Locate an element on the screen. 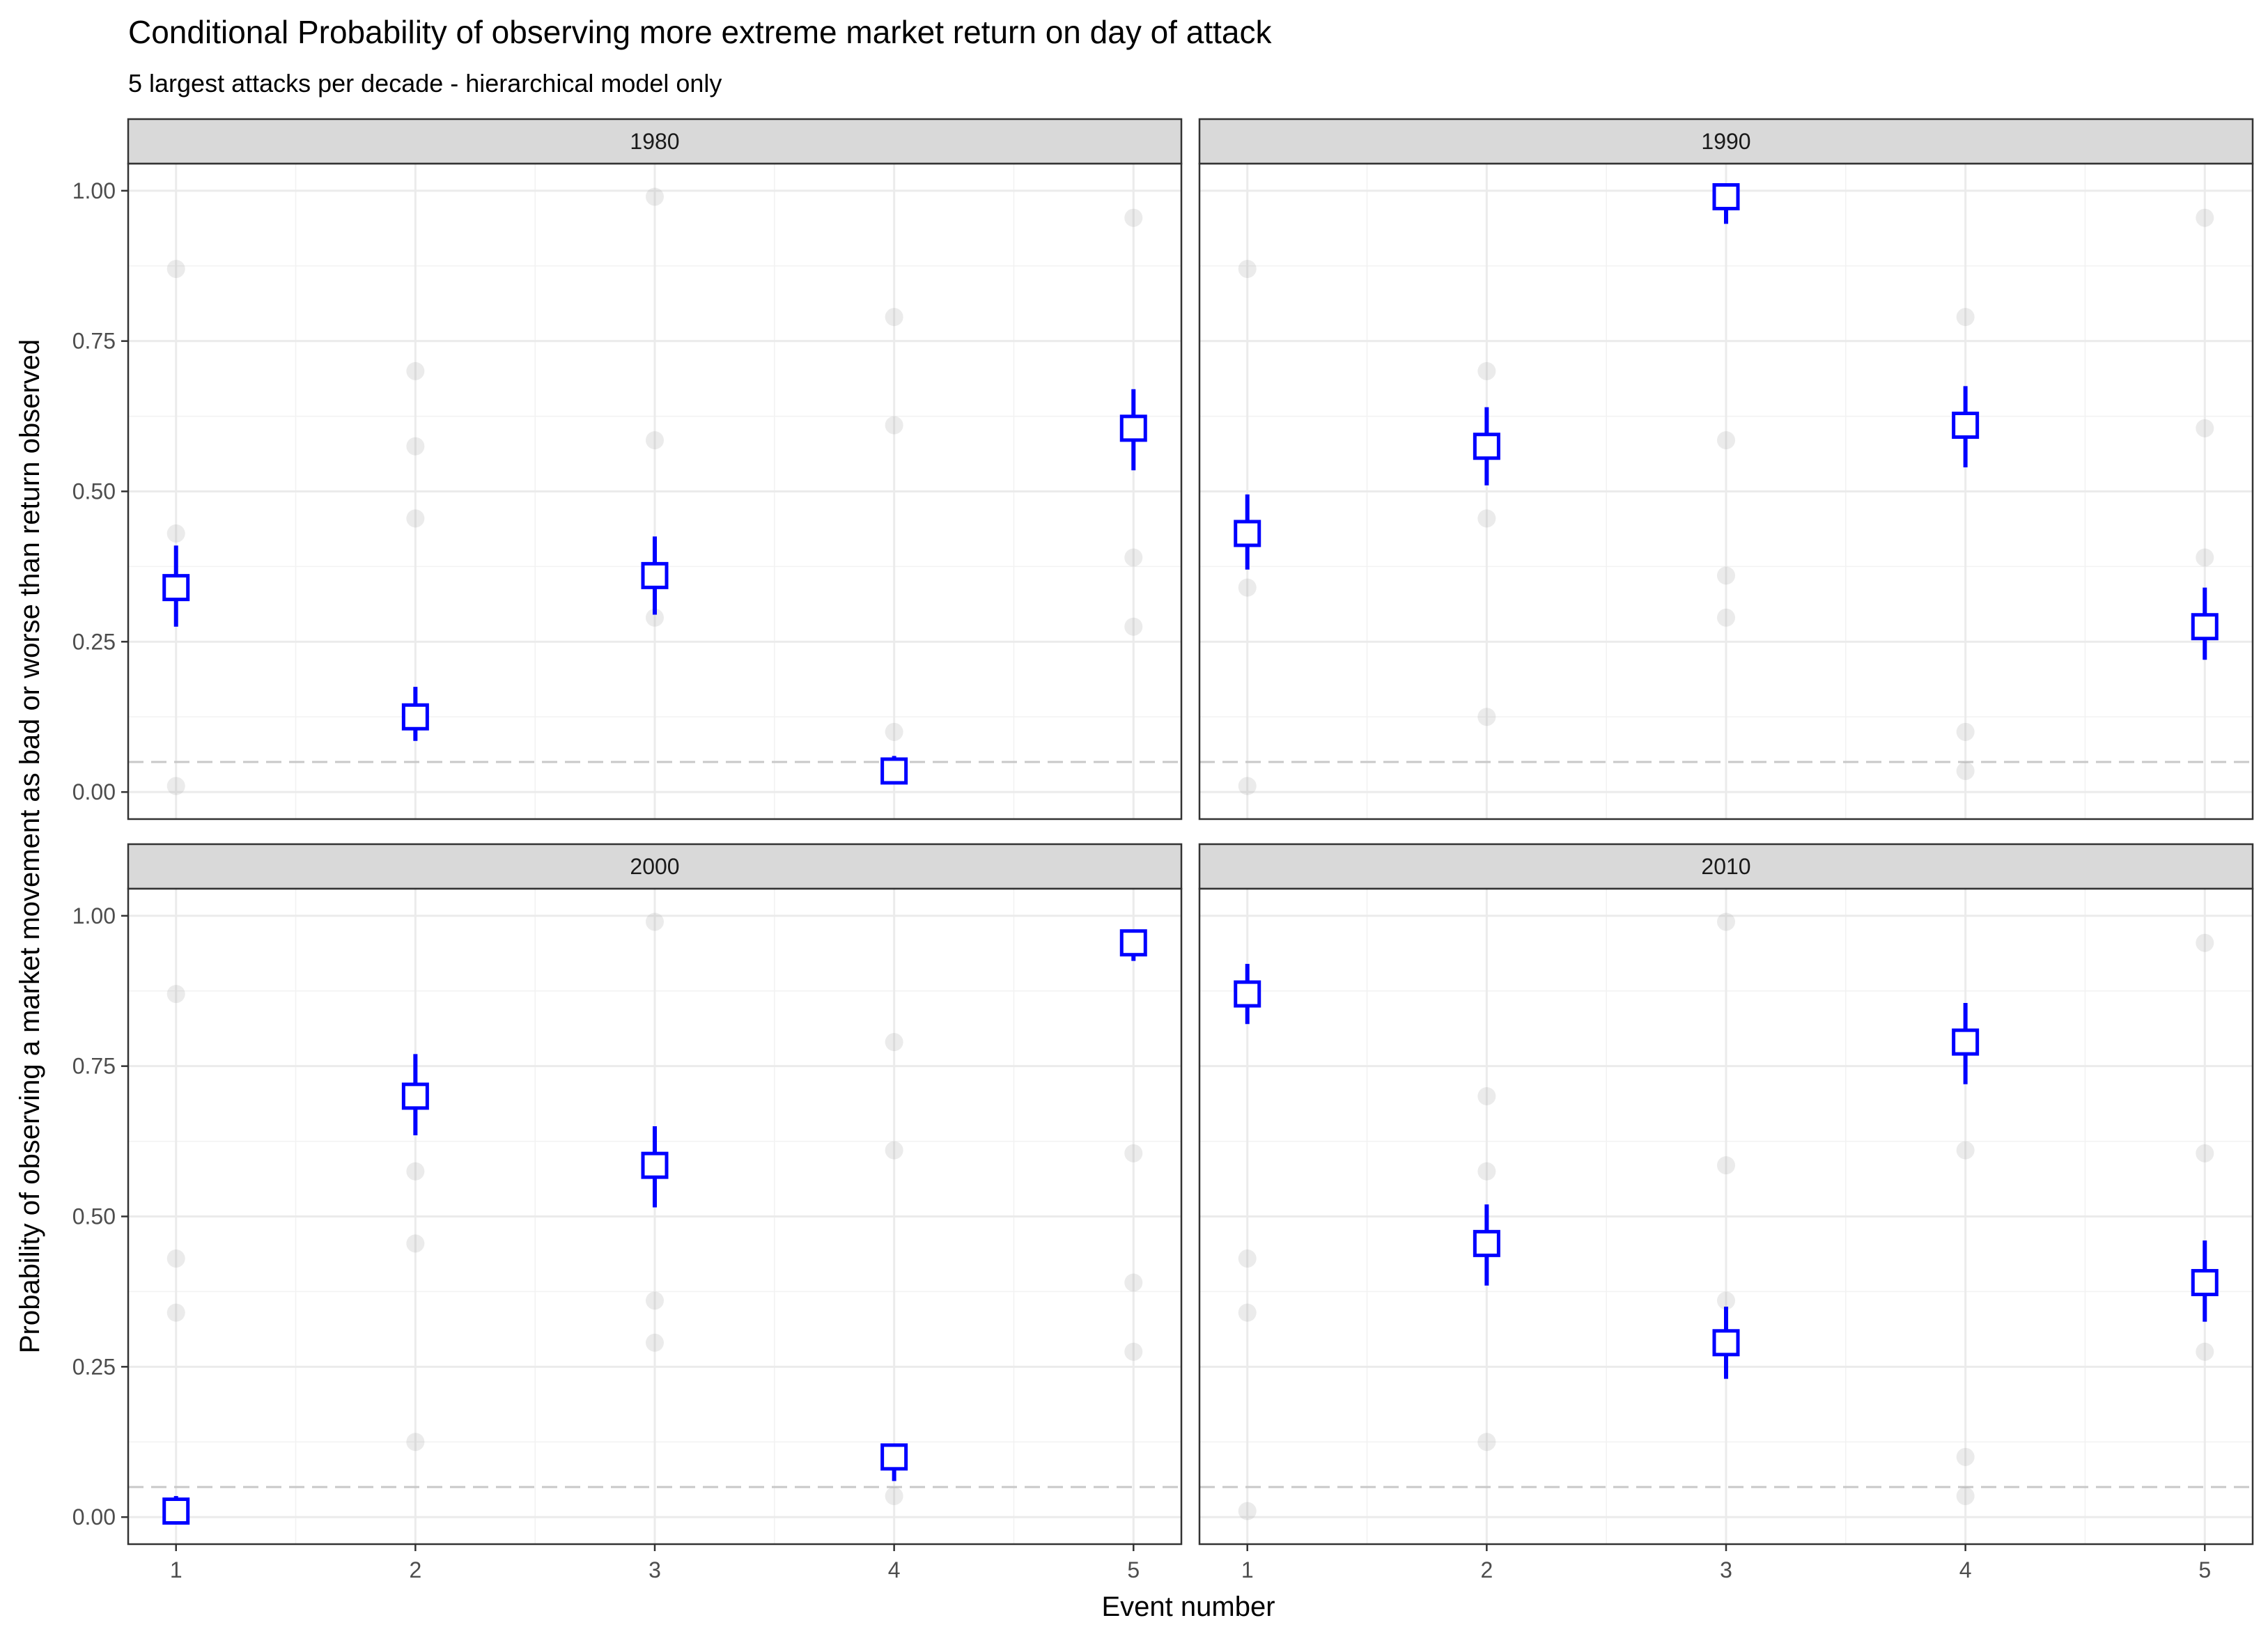 This screenshot has width=2268, height=1634. facet-strip-label: 2000 is located at coordinates (654, 866).